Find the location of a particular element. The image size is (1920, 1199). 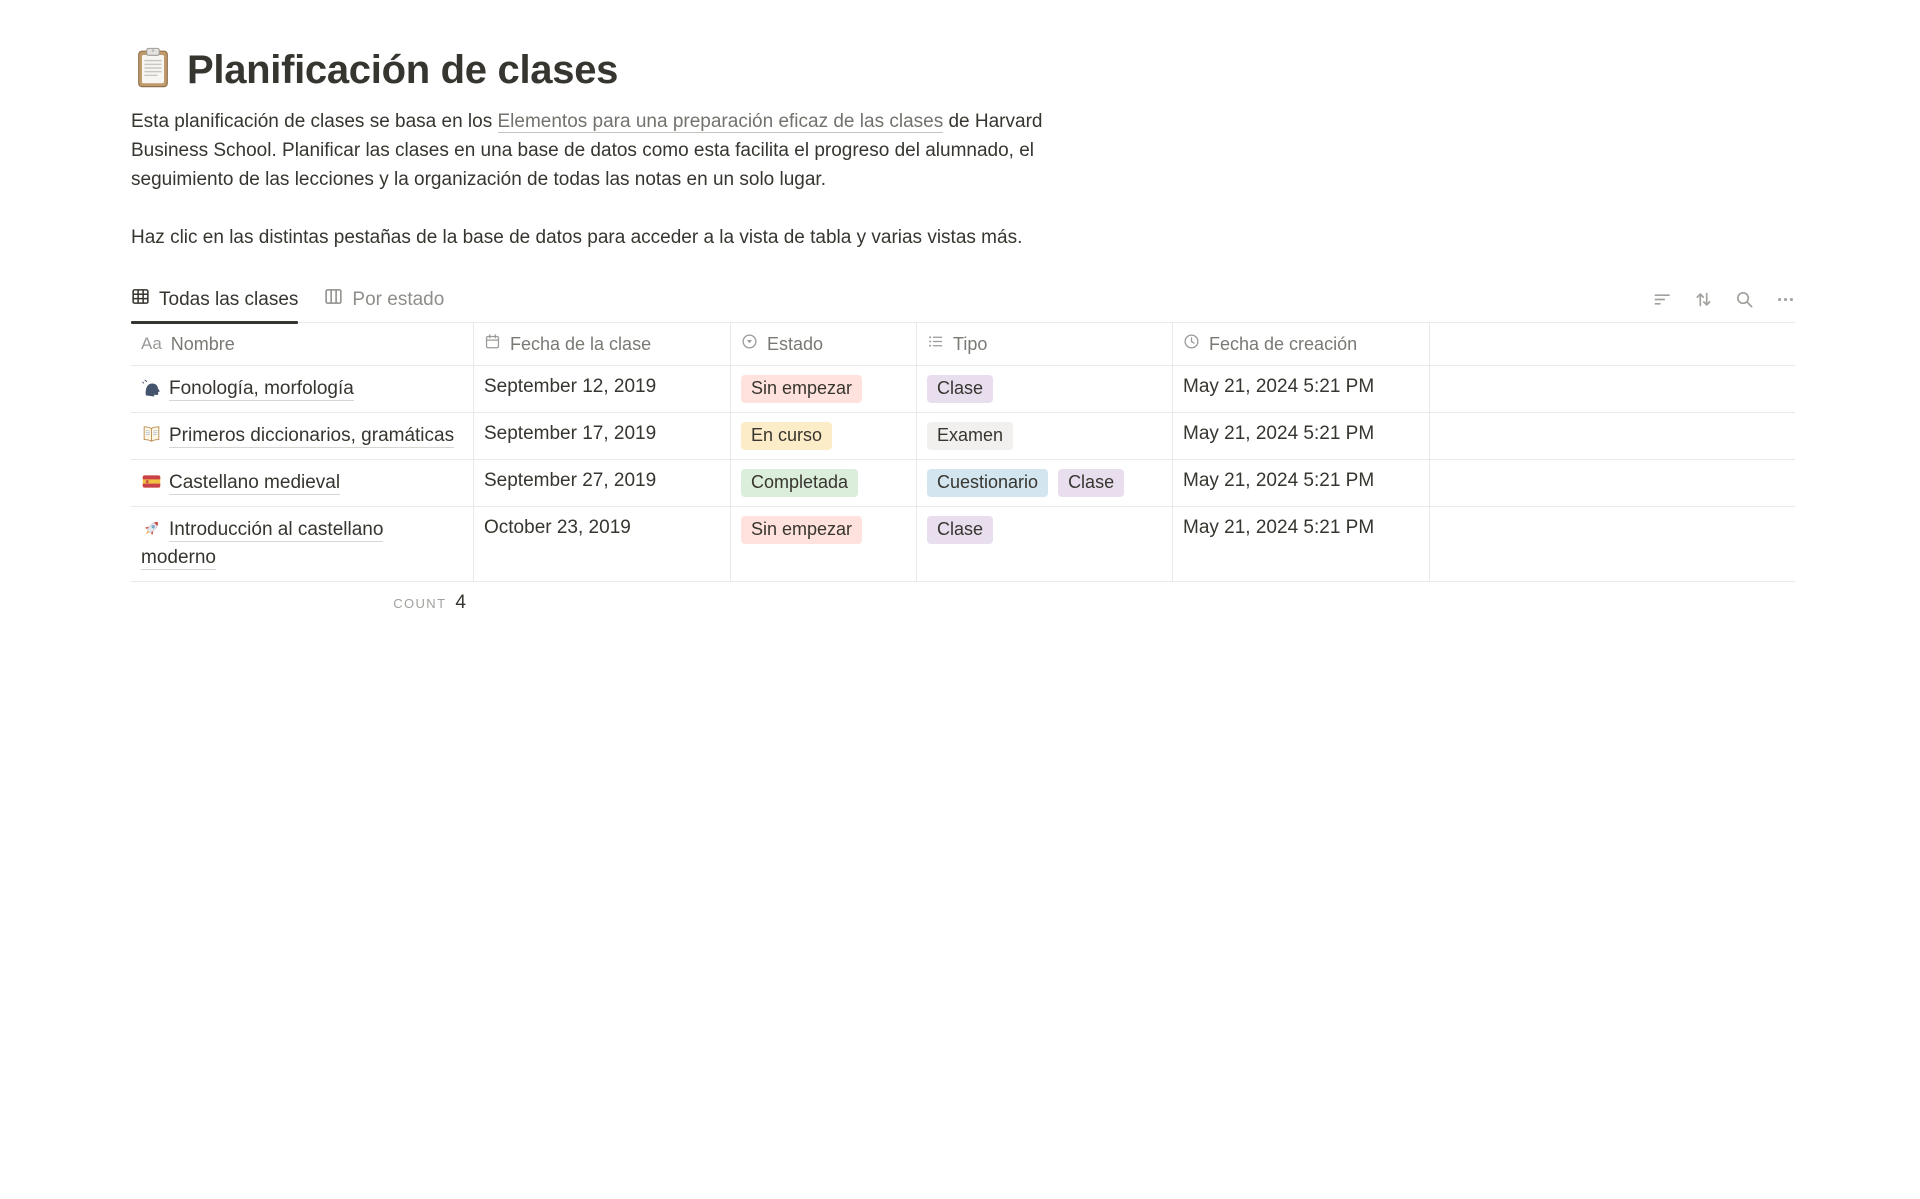

clock-icon is located at coordinates (1191, 344).